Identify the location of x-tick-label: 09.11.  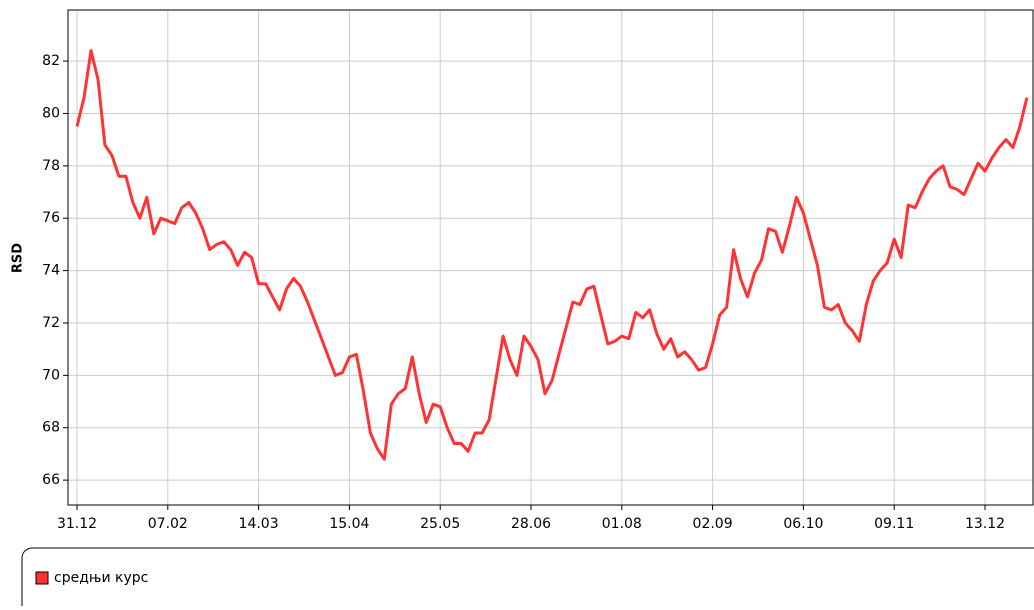
(894, 524).